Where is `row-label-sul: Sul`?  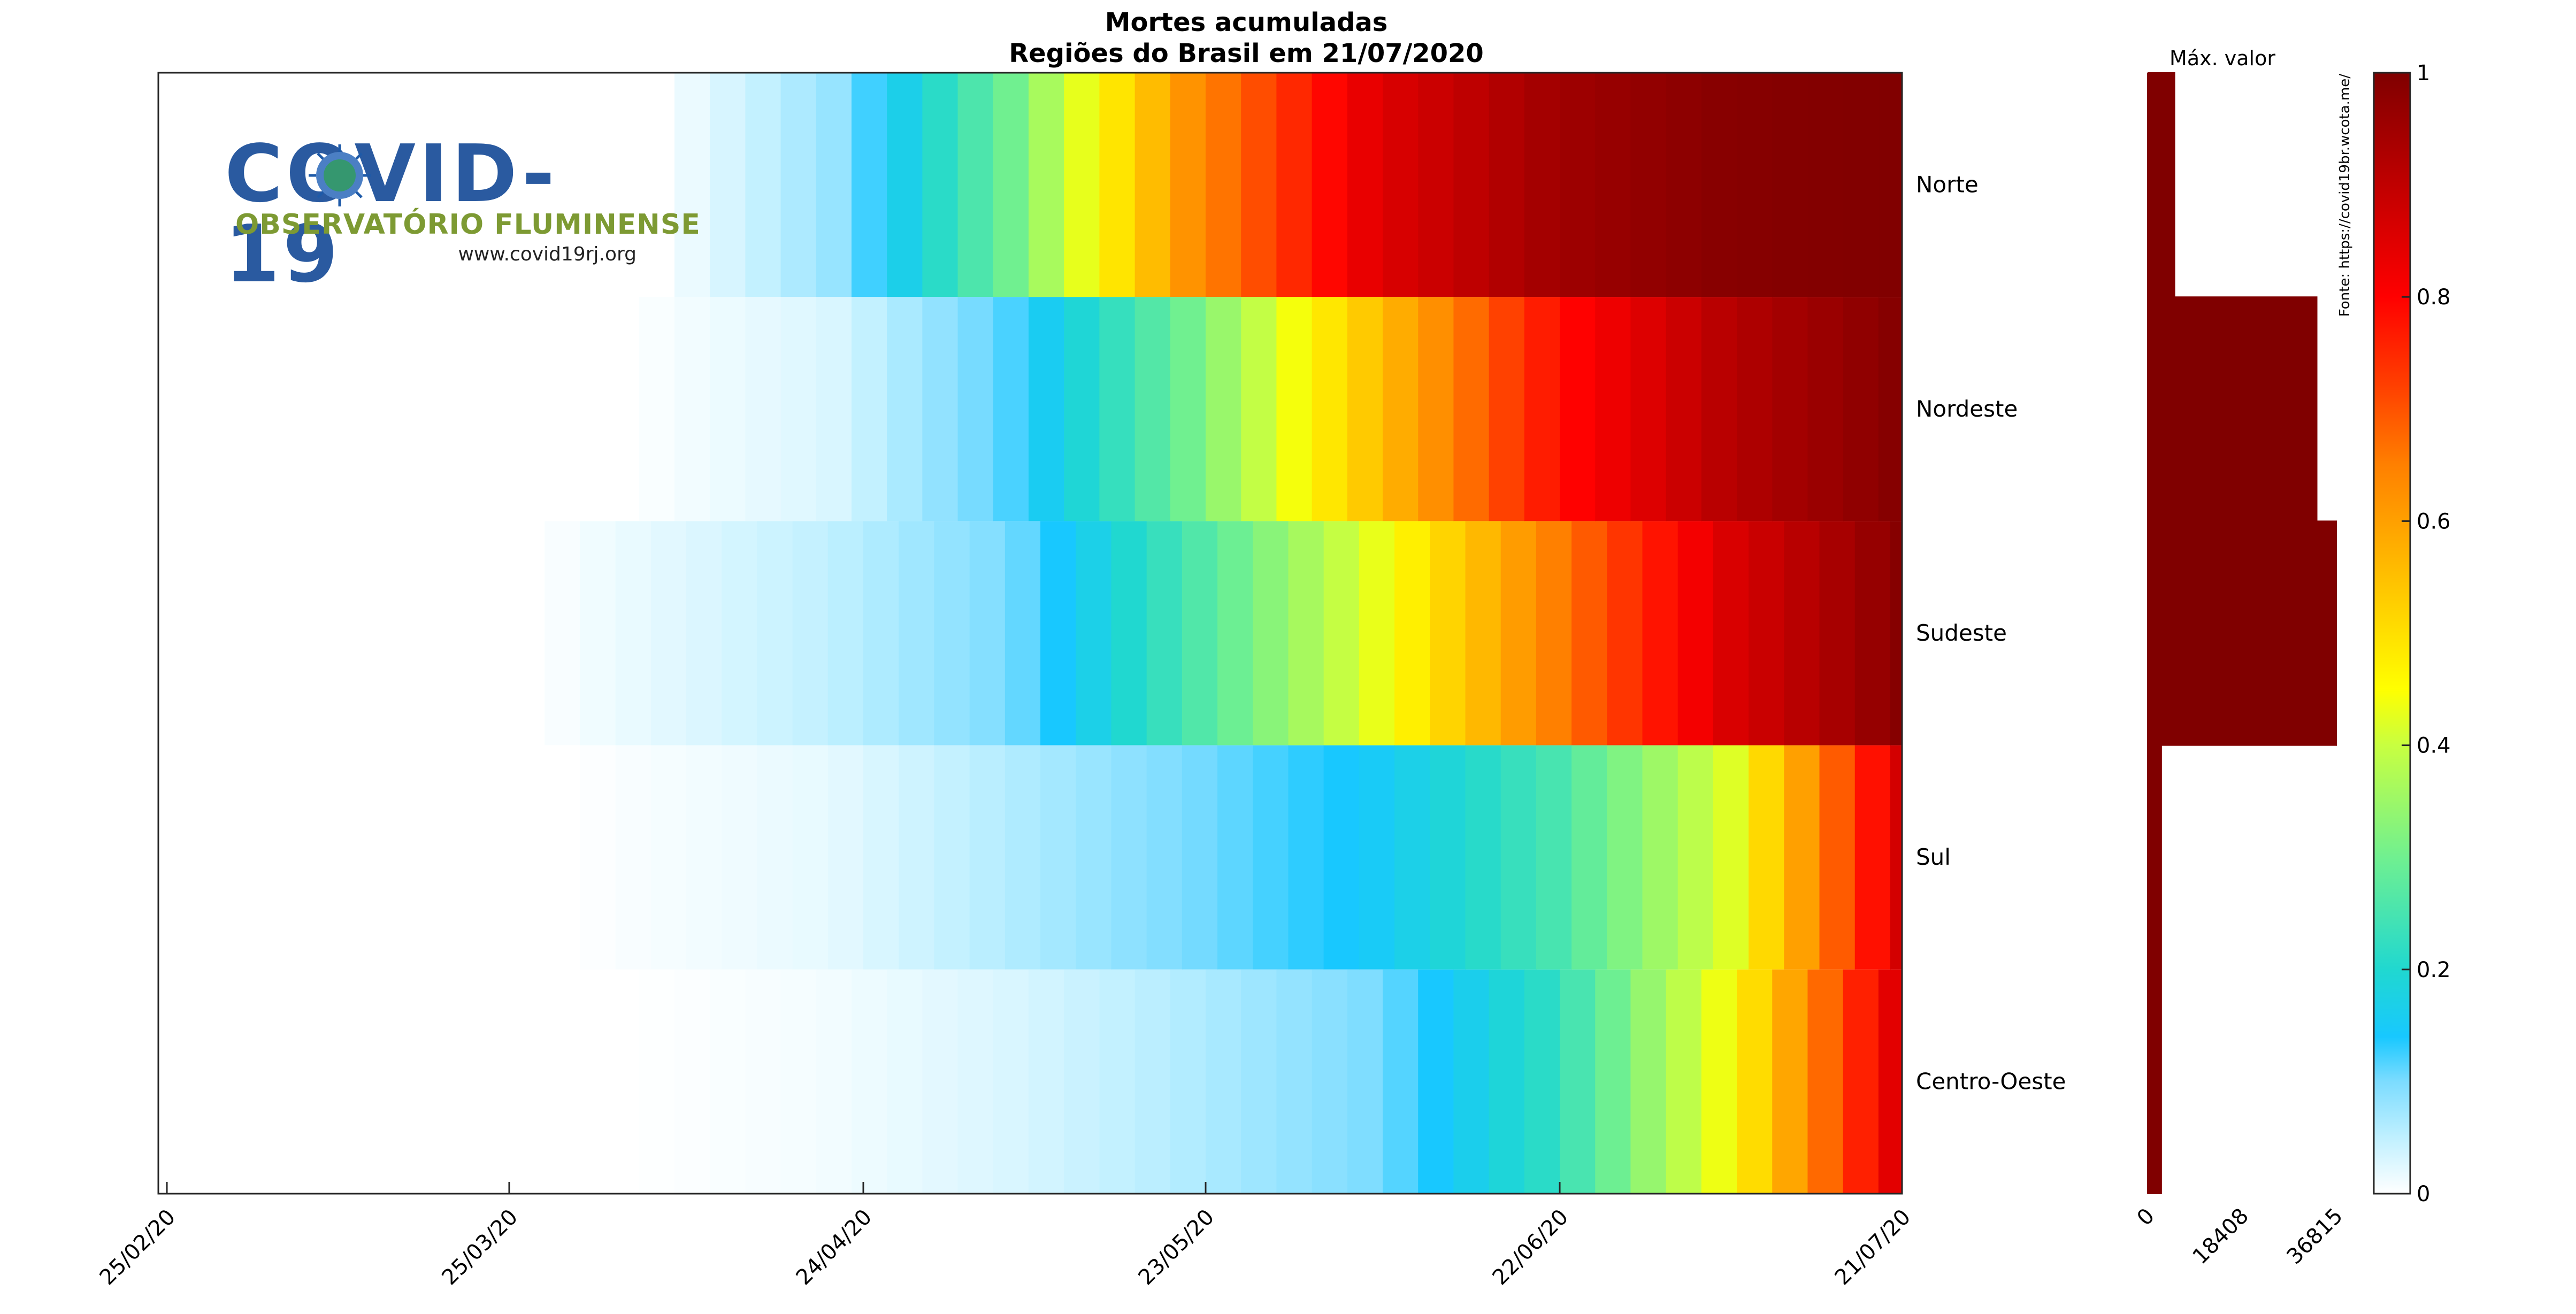 row-label-sul: Sul is located at coordinates (1933, 857).